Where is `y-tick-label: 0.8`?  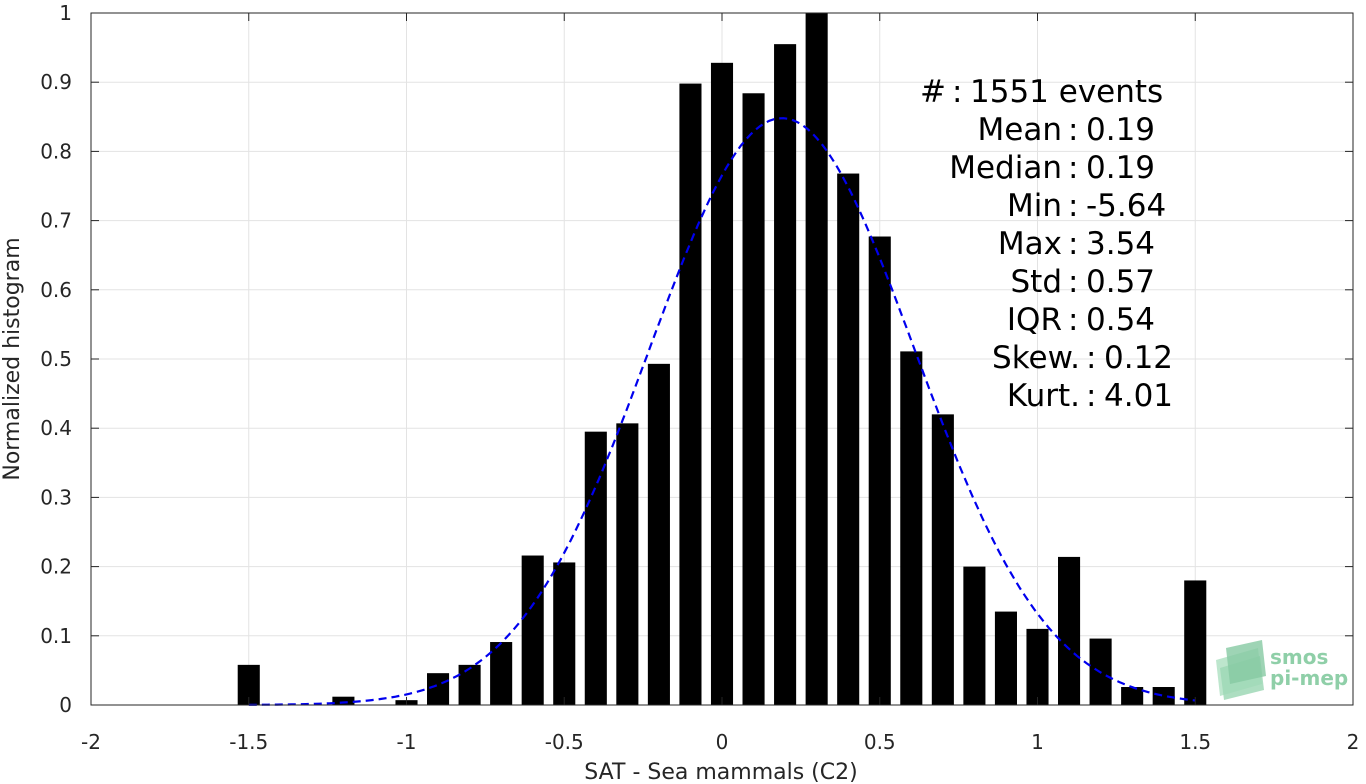 y-tick-label: 0.8 is located at coordinates (56, 151).